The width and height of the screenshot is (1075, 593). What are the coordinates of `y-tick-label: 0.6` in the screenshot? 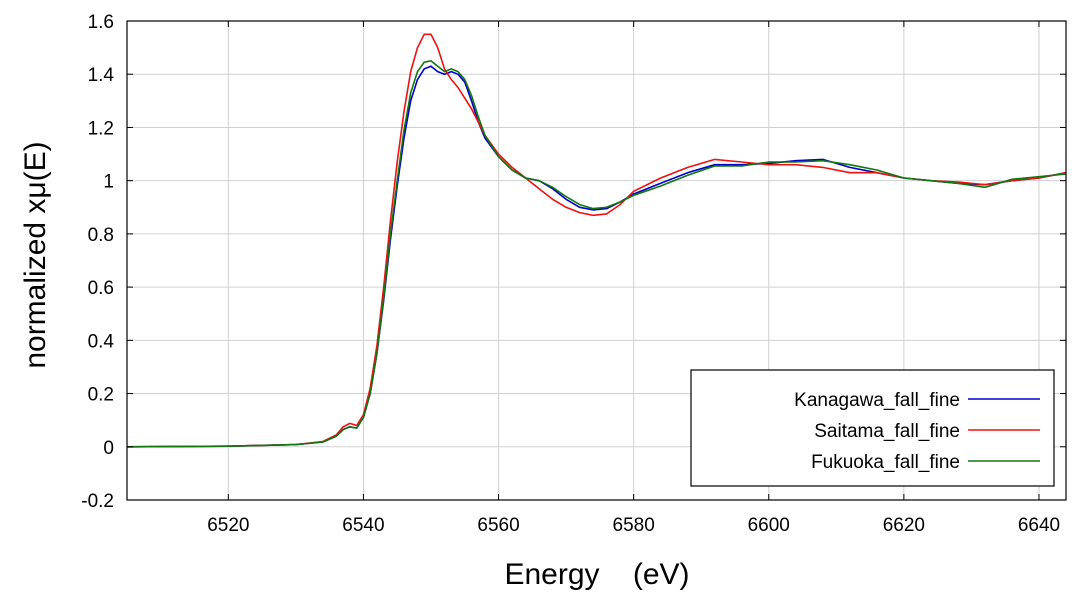 It's located at (101, 288).